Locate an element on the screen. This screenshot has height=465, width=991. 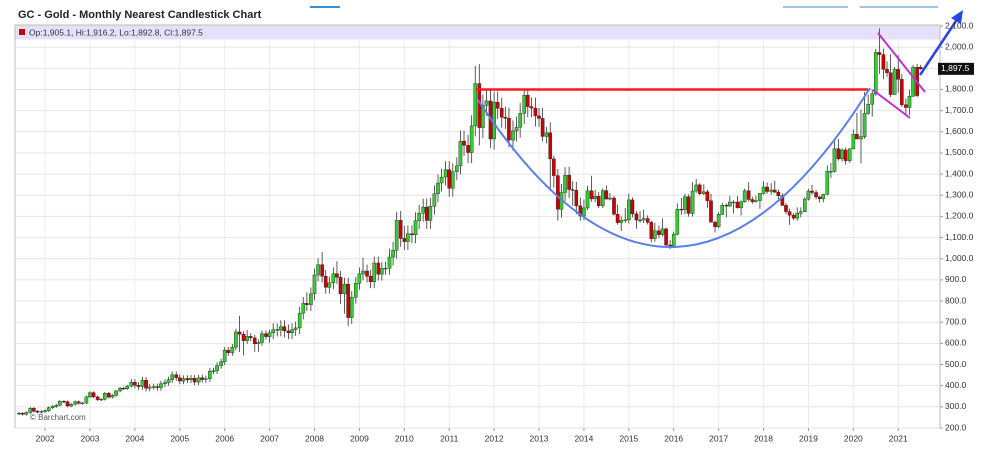
x-tick-label: 2015 is located at coordinates (628, 438).